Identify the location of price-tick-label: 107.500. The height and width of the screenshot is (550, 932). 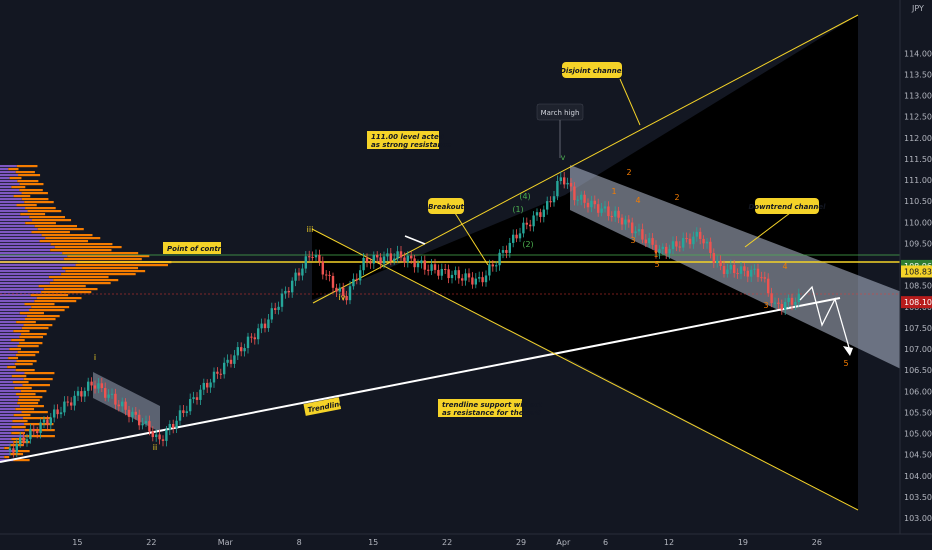
(918, 328).